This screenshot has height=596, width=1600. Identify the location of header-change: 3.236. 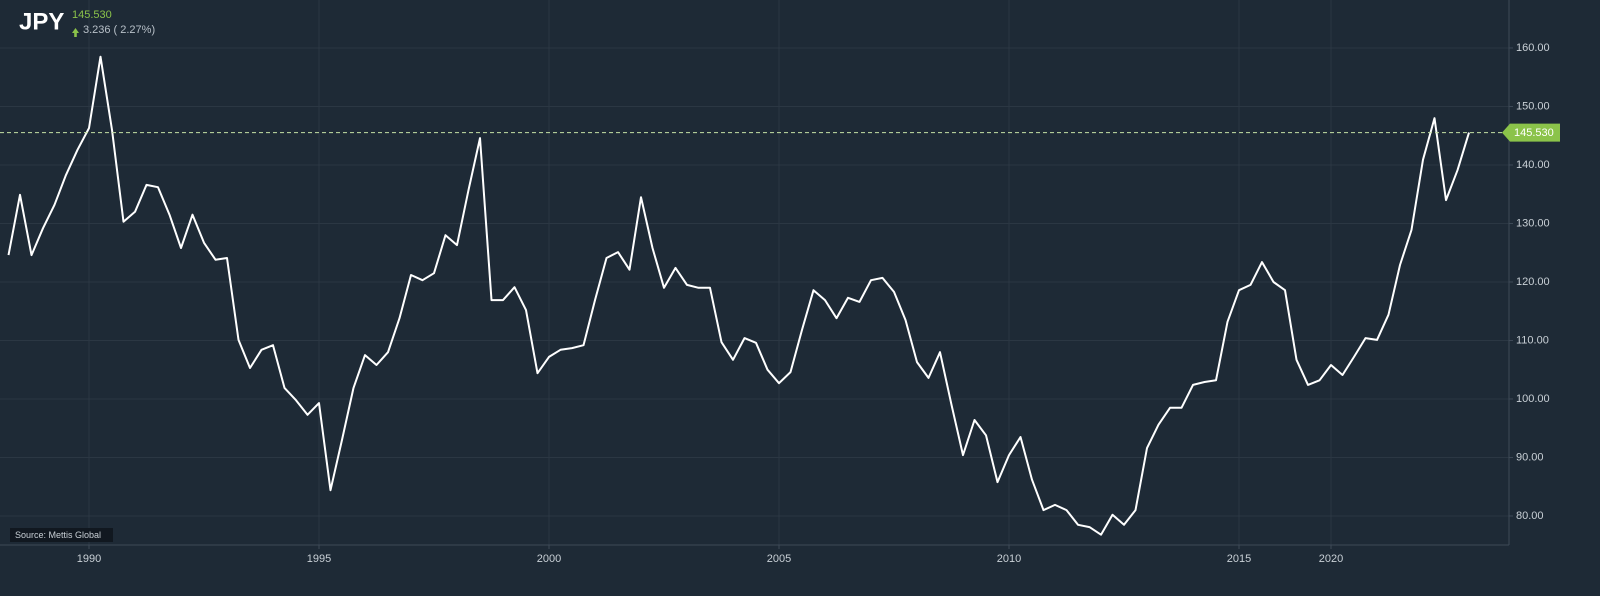
(97, 30).